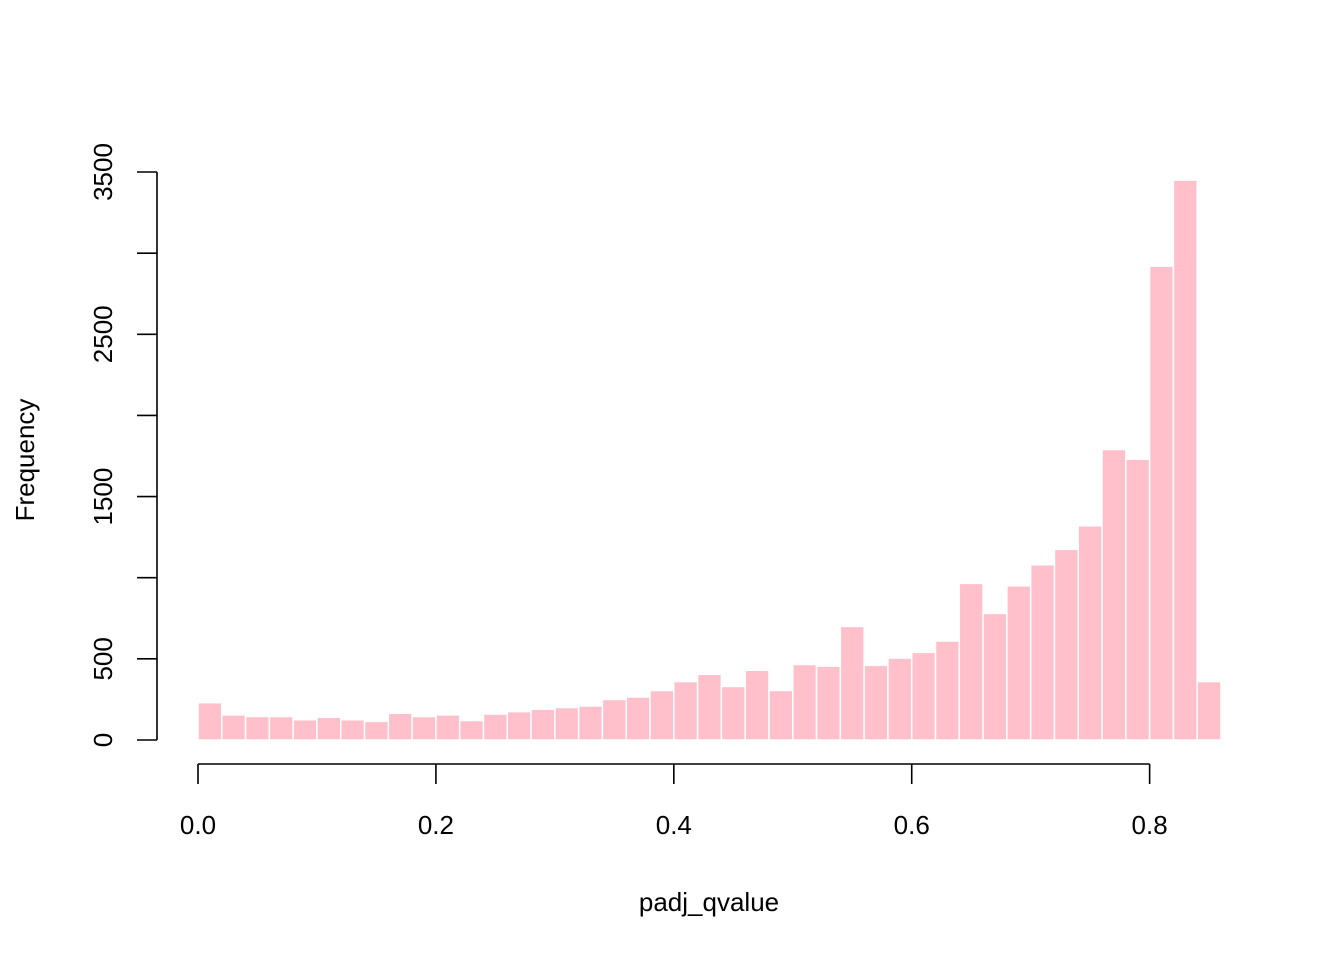 The width and height of the screenshot is (1344, 960). I want to click on x-tick-label: 0.2, so click(436, 825).